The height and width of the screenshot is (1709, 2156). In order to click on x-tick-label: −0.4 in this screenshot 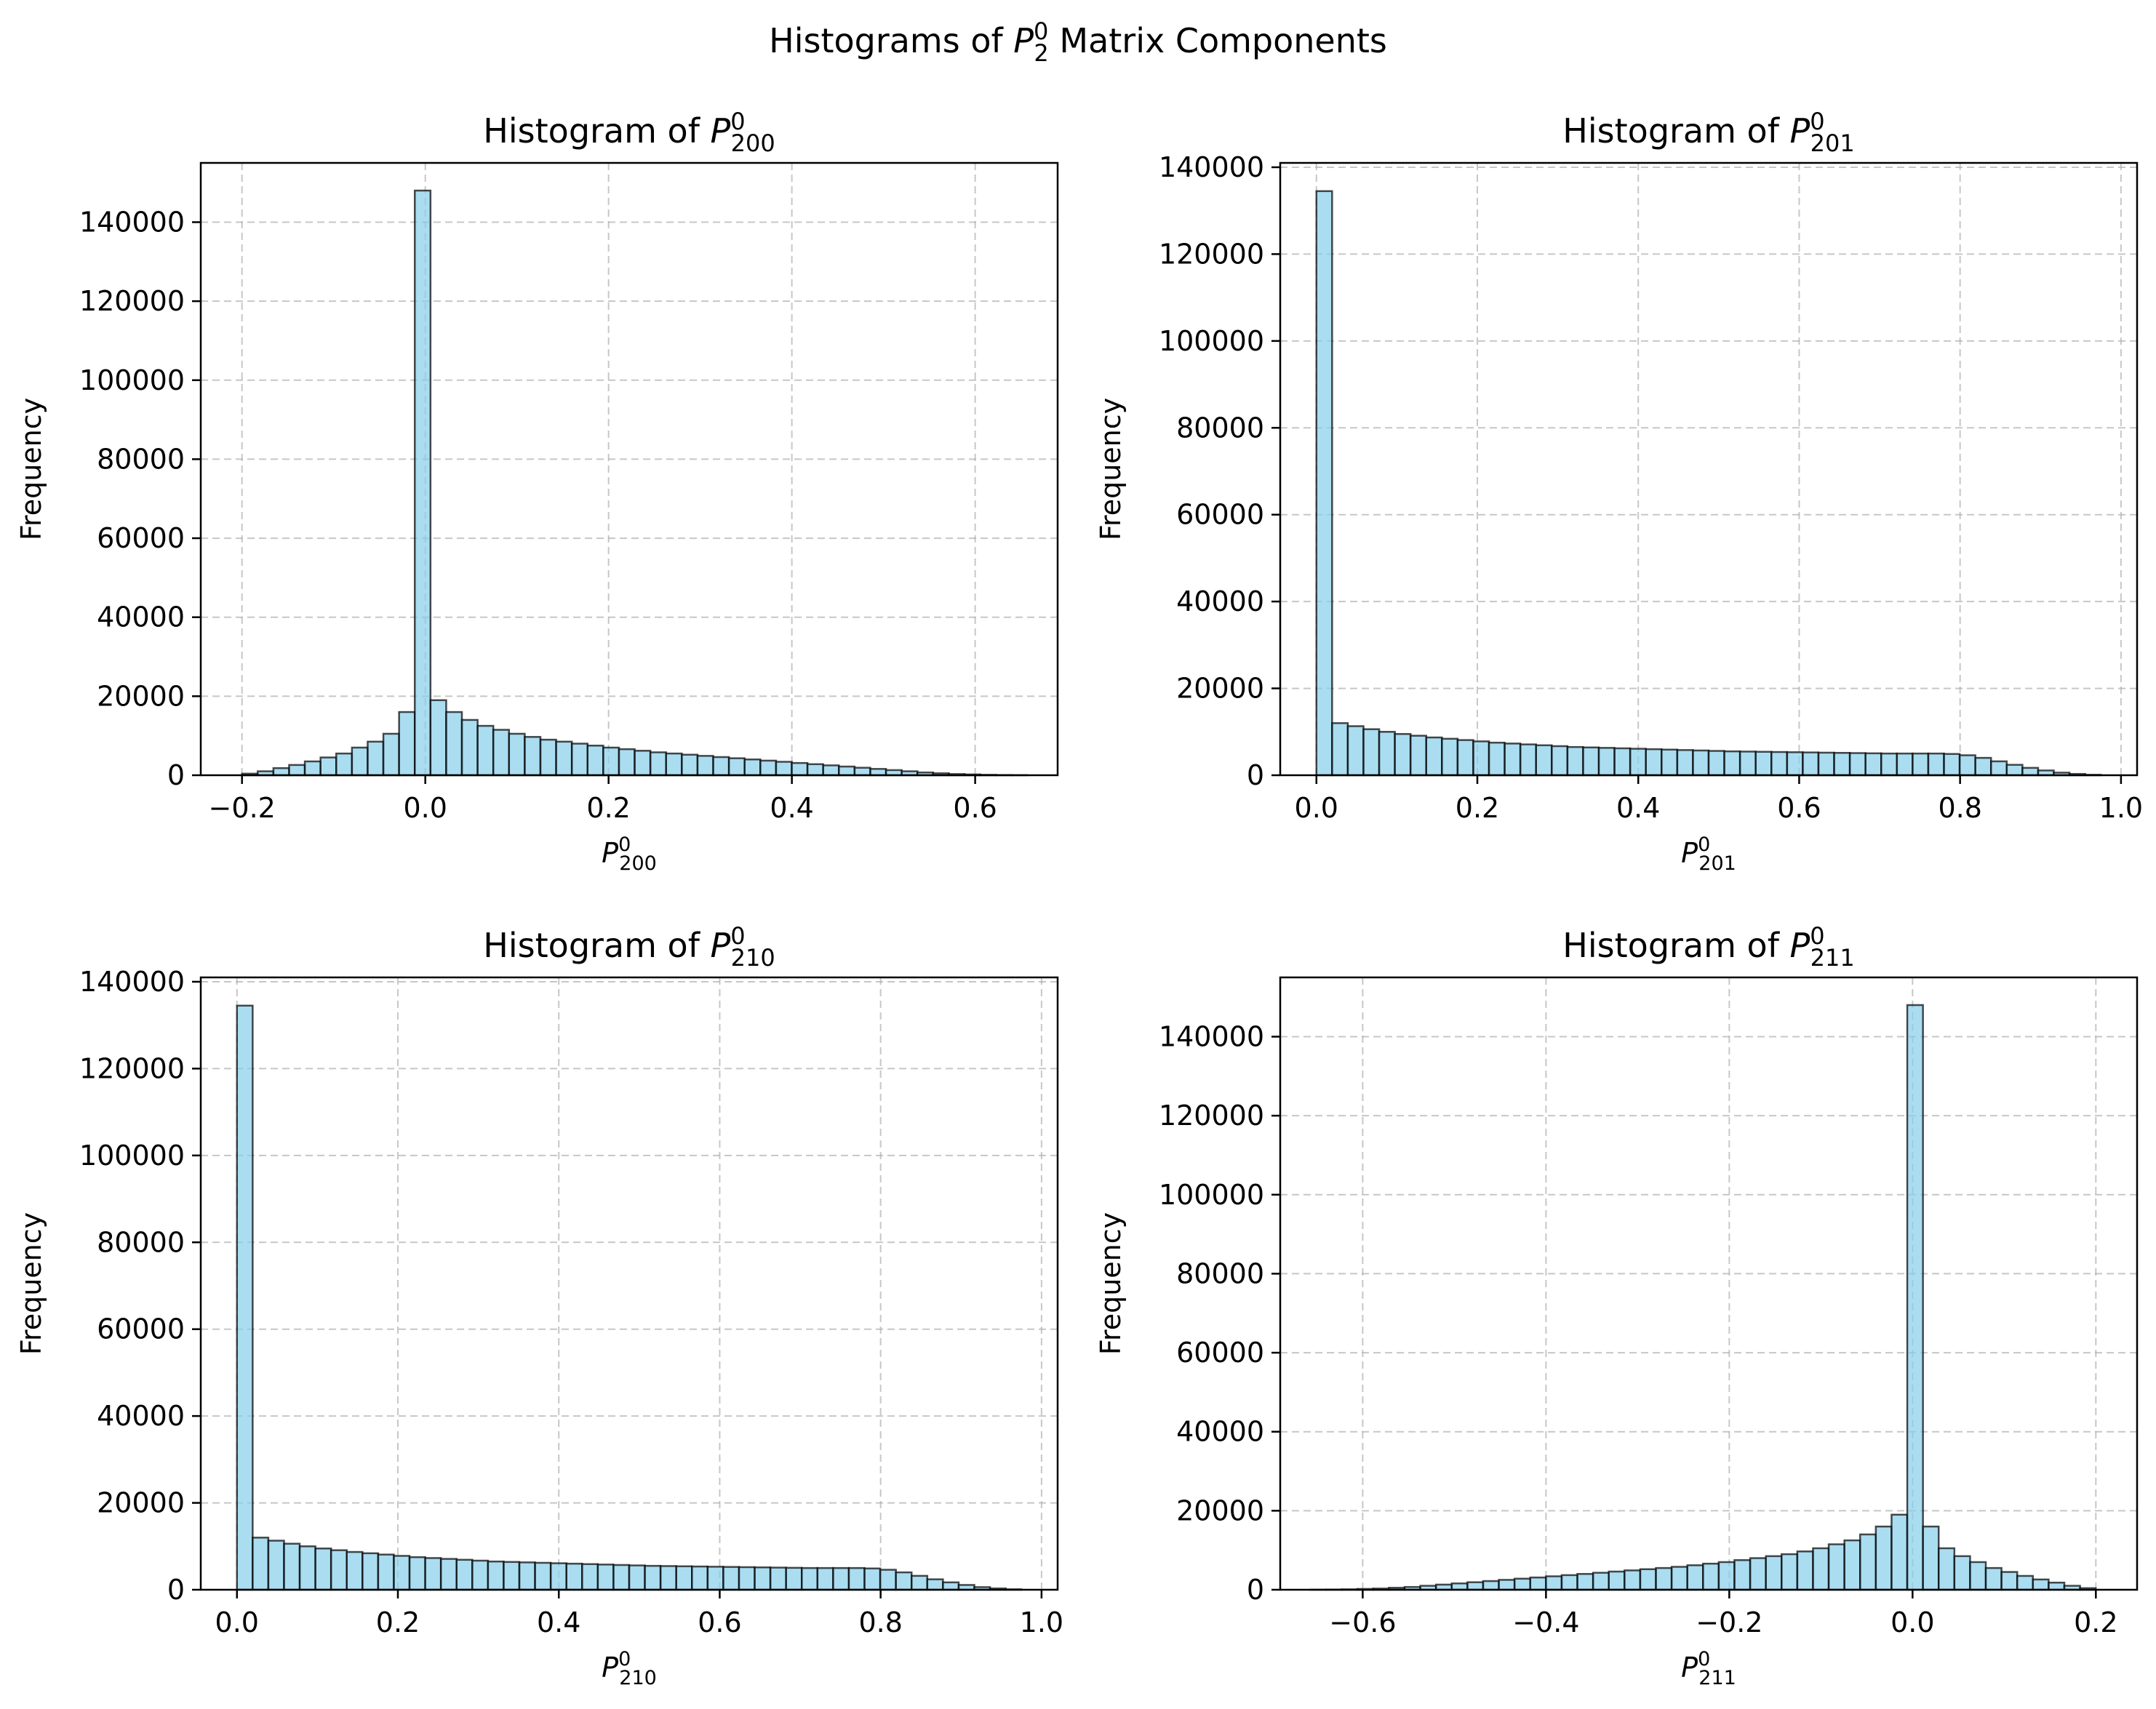, I will do `click(1545, 1622)`.